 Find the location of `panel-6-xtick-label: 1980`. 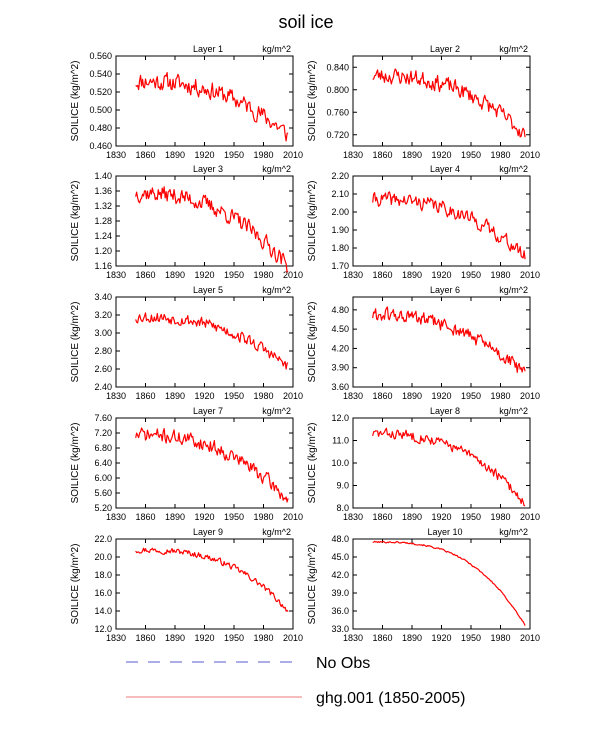

panel-6-xtick-label: 1980 is located at coordinates (500, 396).